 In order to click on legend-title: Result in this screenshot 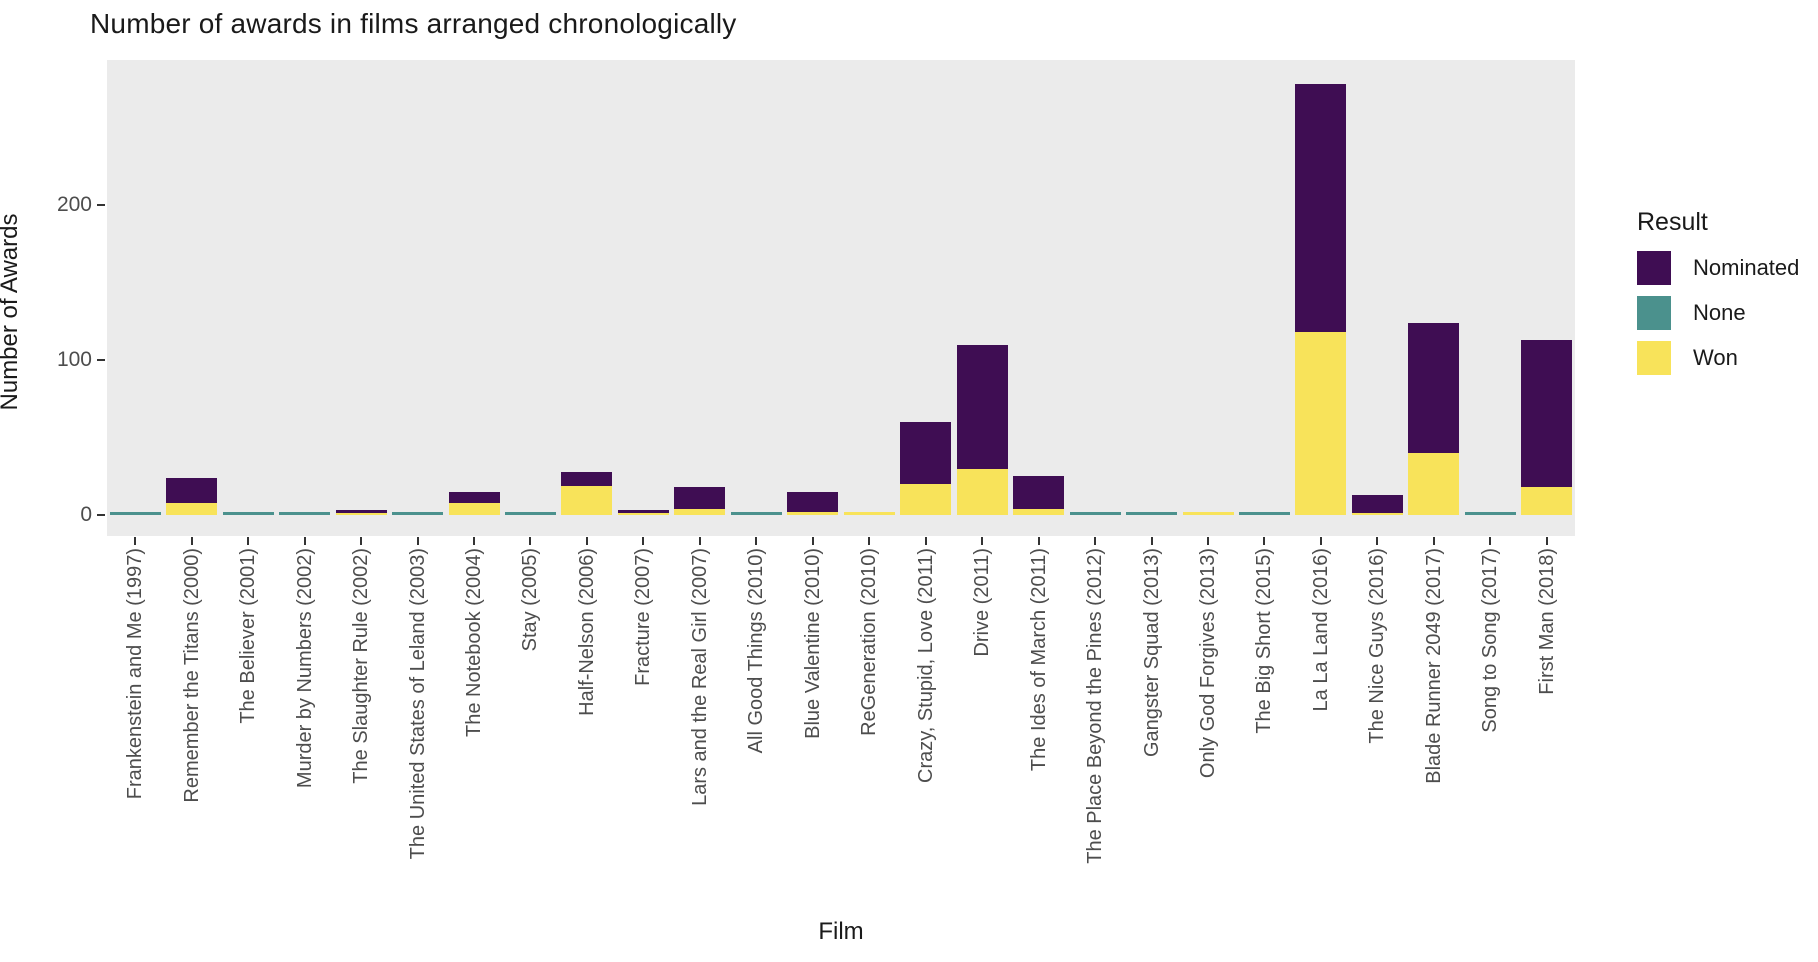, I will do `click(1672, 222)`.